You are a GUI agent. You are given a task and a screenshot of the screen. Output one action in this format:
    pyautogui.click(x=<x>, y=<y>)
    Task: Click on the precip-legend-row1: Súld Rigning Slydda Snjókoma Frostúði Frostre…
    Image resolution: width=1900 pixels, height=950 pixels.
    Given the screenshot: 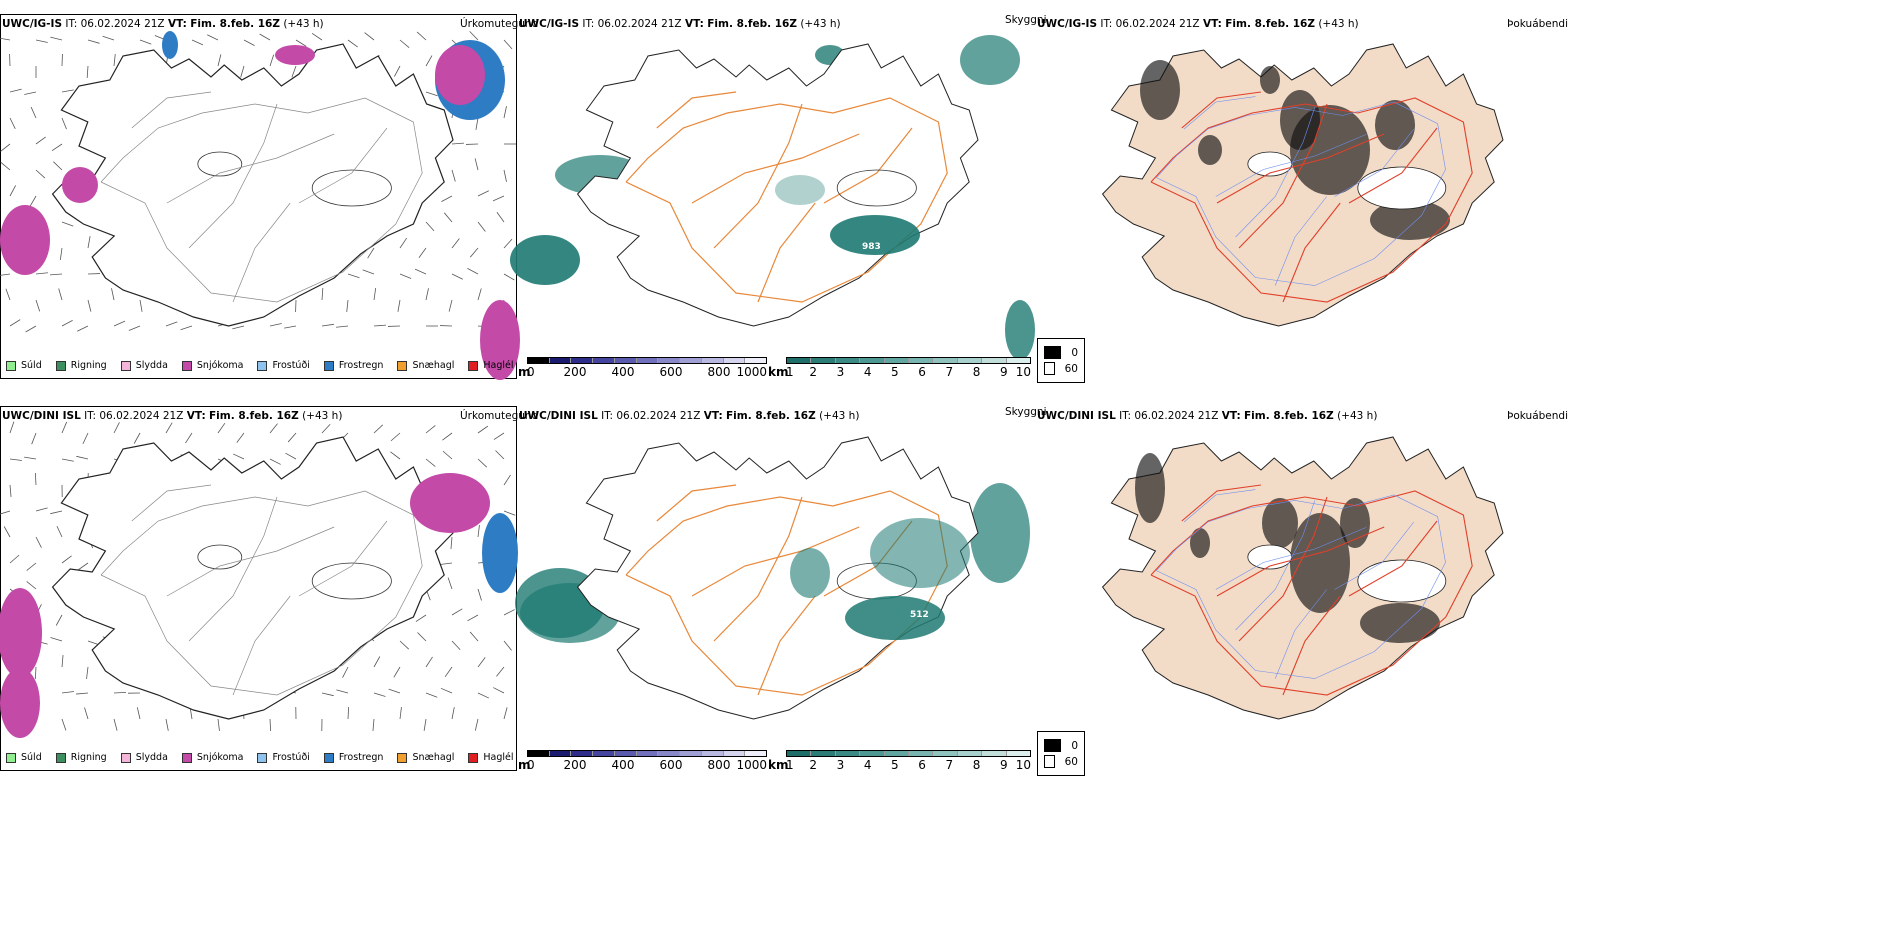 What is the action you would take?
    pyautogui.click(x=260, y=365)
    